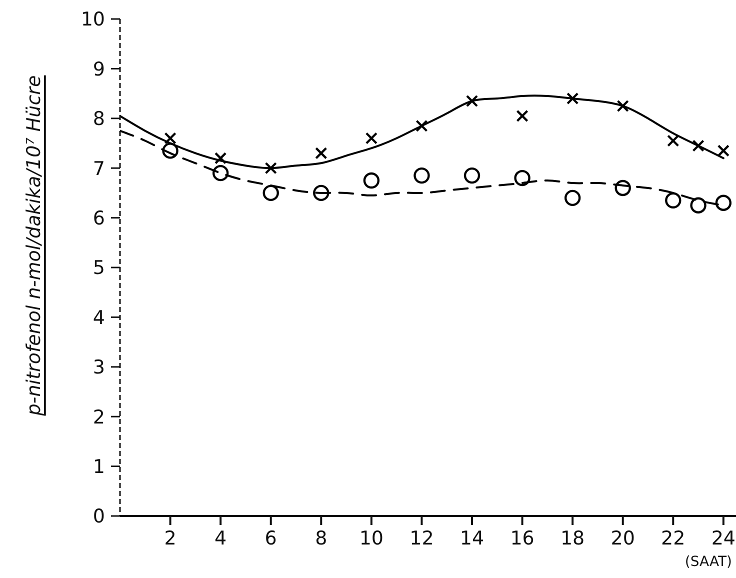 This screenshot has height=578, width=736. Describe the element at coordinates (371, 538) in the screenshot. I see `x-tick-label: 10` at that location.